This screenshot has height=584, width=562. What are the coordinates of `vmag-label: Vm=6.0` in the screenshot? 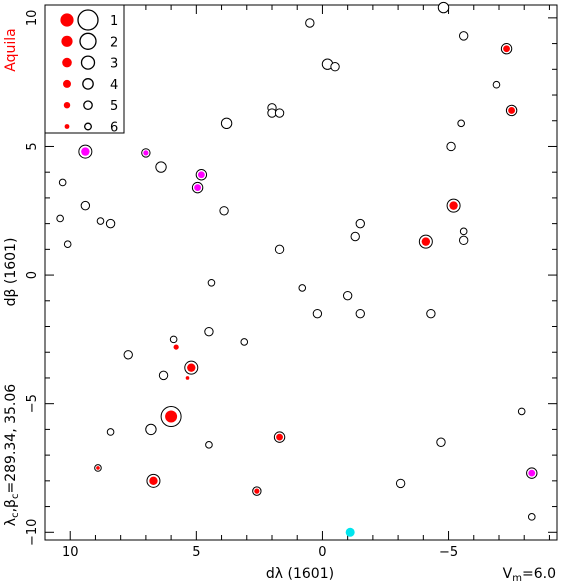 It's located at (529, 575).